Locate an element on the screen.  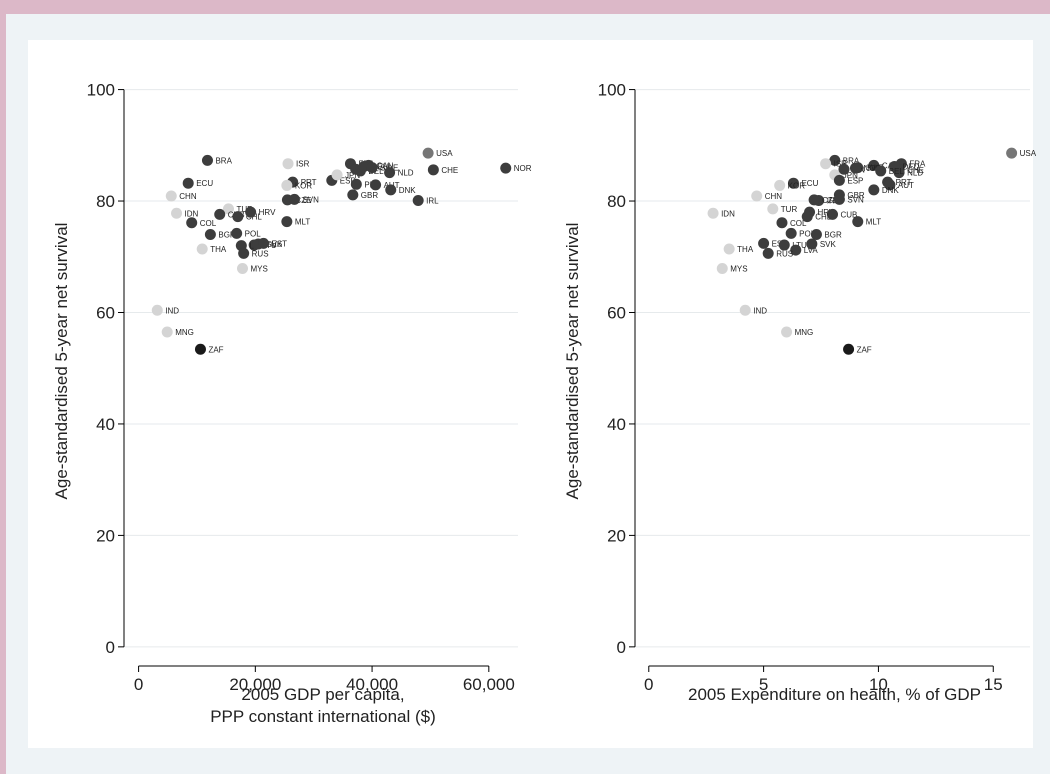
y-tick-label: 0 is located at coordinates (621, 647).